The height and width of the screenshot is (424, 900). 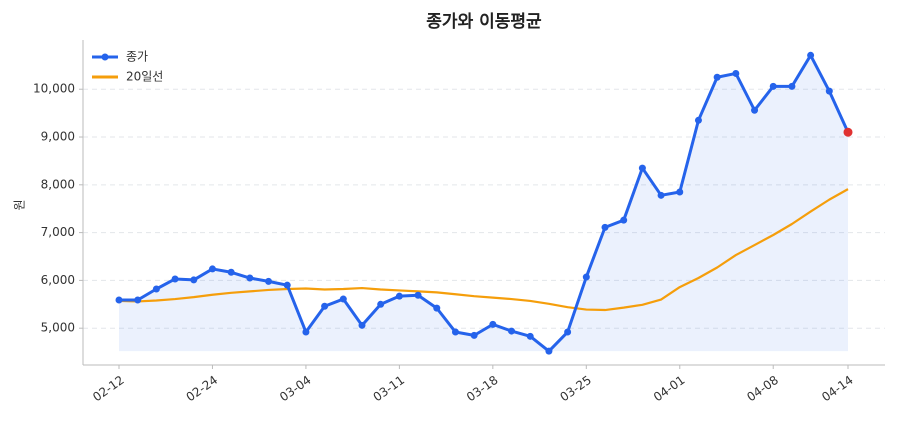 I want to click on x-tick-label: 04-08, so click(x=762, y=388).